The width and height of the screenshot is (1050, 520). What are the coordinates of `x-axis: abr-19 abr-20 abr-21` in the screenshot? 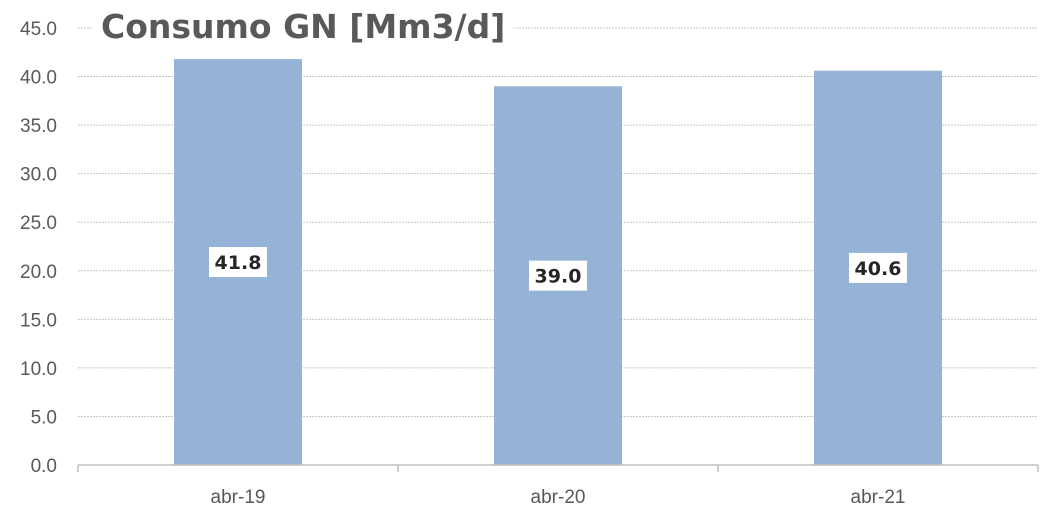 It's located at (558, 486).